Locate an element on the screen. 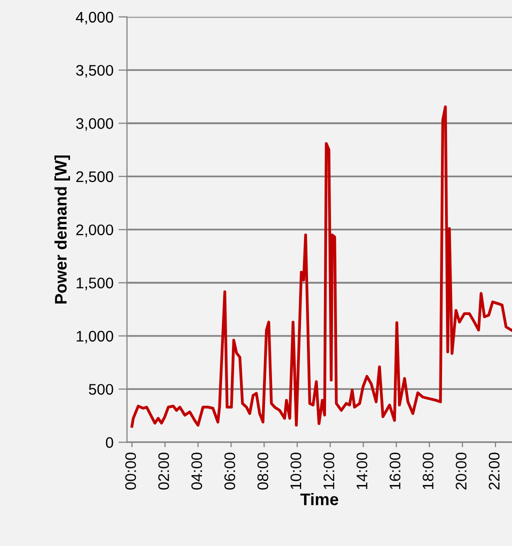  x-tick-label: 00:00 is located at coordinates (130, 471).